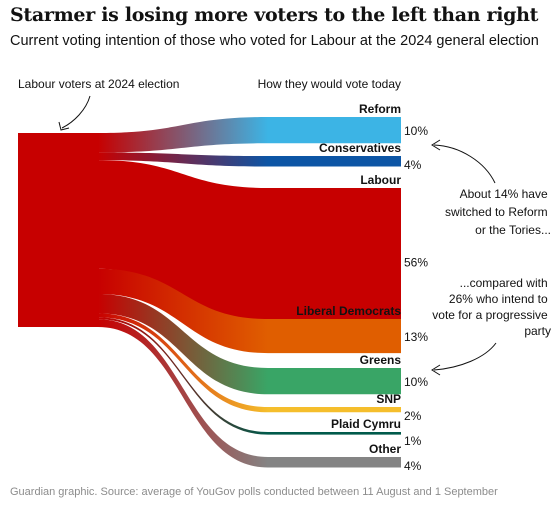 This screenshot has height=505, width=560. Describe the element at coordinates (416, 131) in the screenshot. I see `value-reform: 10%` at that location.